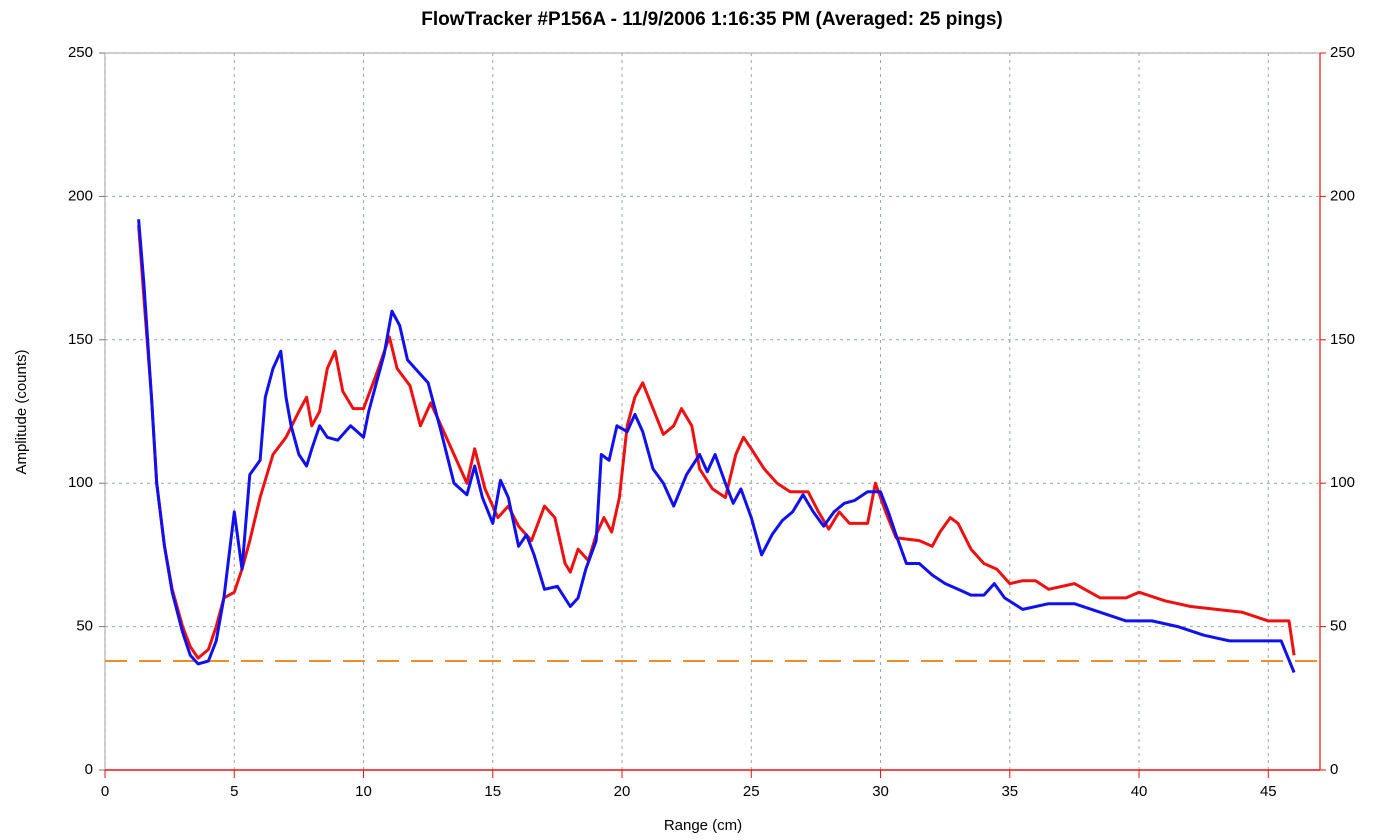 This screenshot has height=840, width=1380. What do you see at coordinates (105, 791) in the screenshot?
I see `x-tick-label: 0` at bounding box center [105, 791].